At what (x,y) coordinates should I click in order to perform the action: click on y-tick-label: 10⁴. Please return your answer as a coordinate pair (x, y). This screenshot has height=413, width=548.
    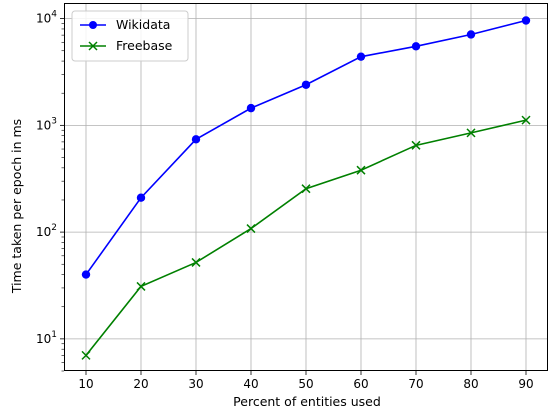
    Looking at the image, I should click on (46, 18).